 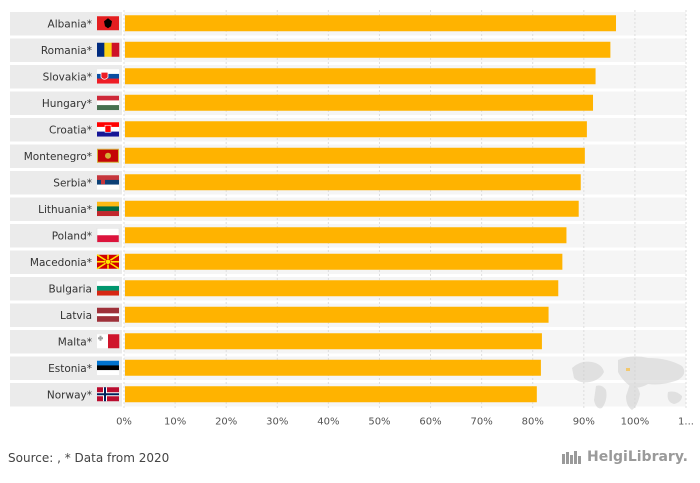 I want to click on x-tick-label: 40%, so click(x=328, y=422).